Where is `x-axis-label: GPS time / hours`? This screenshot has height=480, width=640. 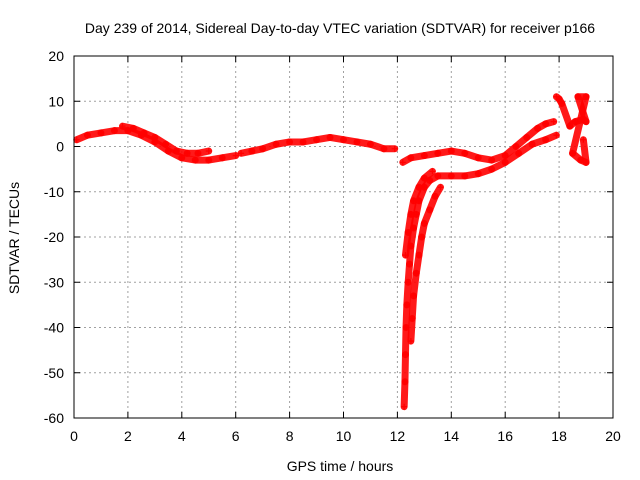
x-axis-label: GPS time / hours is located at coordinates (340, 466).